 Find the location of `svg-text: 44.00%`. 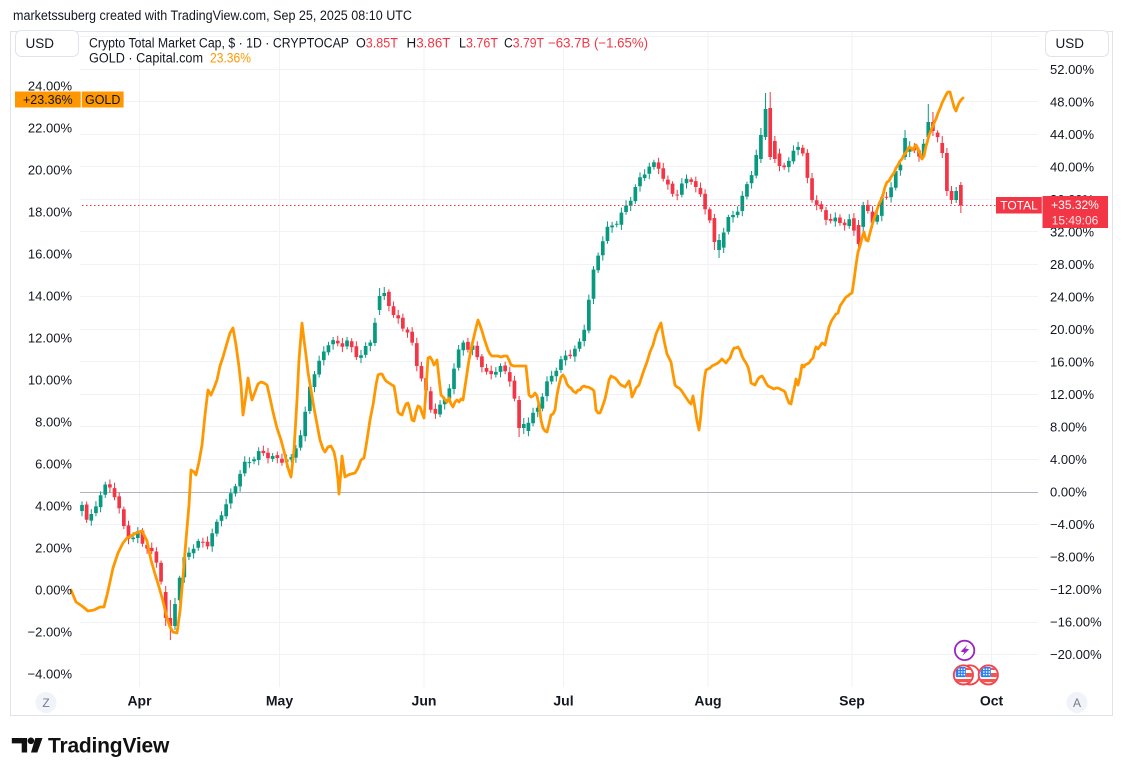

svg-text: 44.00% is located at coordinates (1072, 134).